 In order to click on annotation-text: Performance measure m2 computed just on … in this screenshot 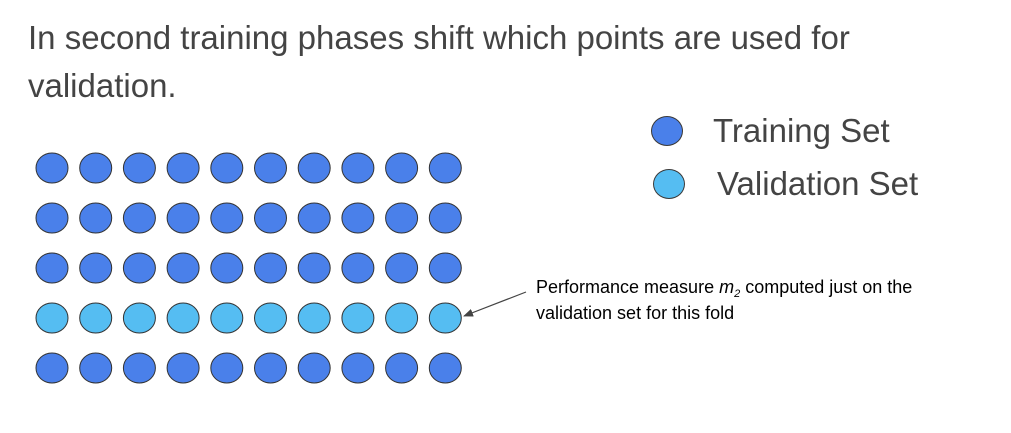, I will do `click(724, 300)`.